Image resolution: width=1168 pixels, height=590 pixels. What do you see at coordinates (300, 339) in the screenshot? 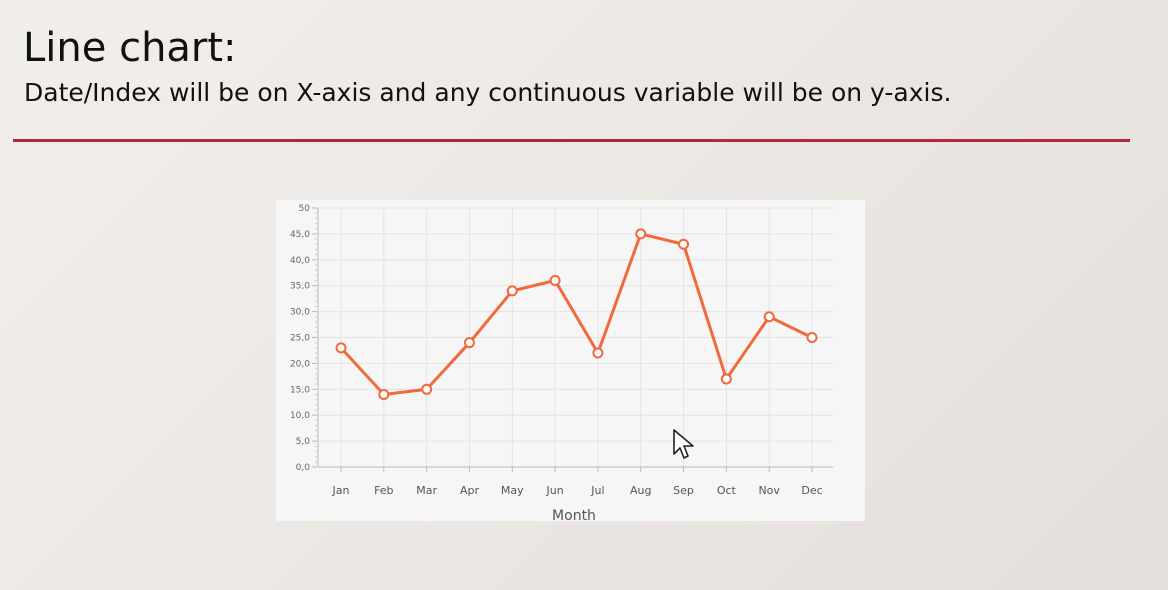
I see `y-tick-label: 25,0` at bounding box center [300, 339].